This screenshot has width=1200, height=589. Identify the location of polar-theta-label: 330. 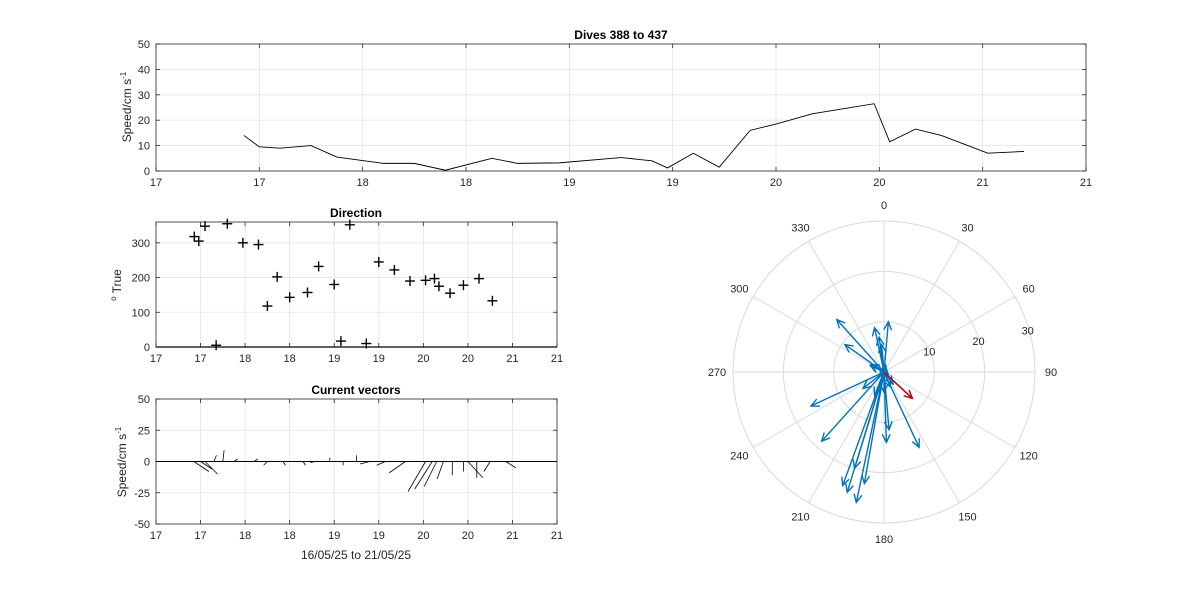
(800, 228).